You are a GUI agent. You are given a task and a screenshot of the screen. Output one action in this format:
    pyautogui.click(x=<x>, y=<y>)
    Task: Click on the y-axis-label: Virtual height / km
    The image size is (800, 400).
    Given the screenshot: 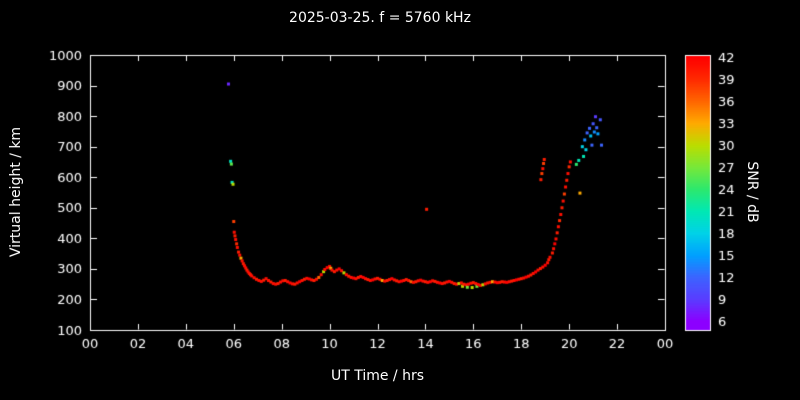 What is the action you would take?
    pyautogui.click(x=16, y=192)
    